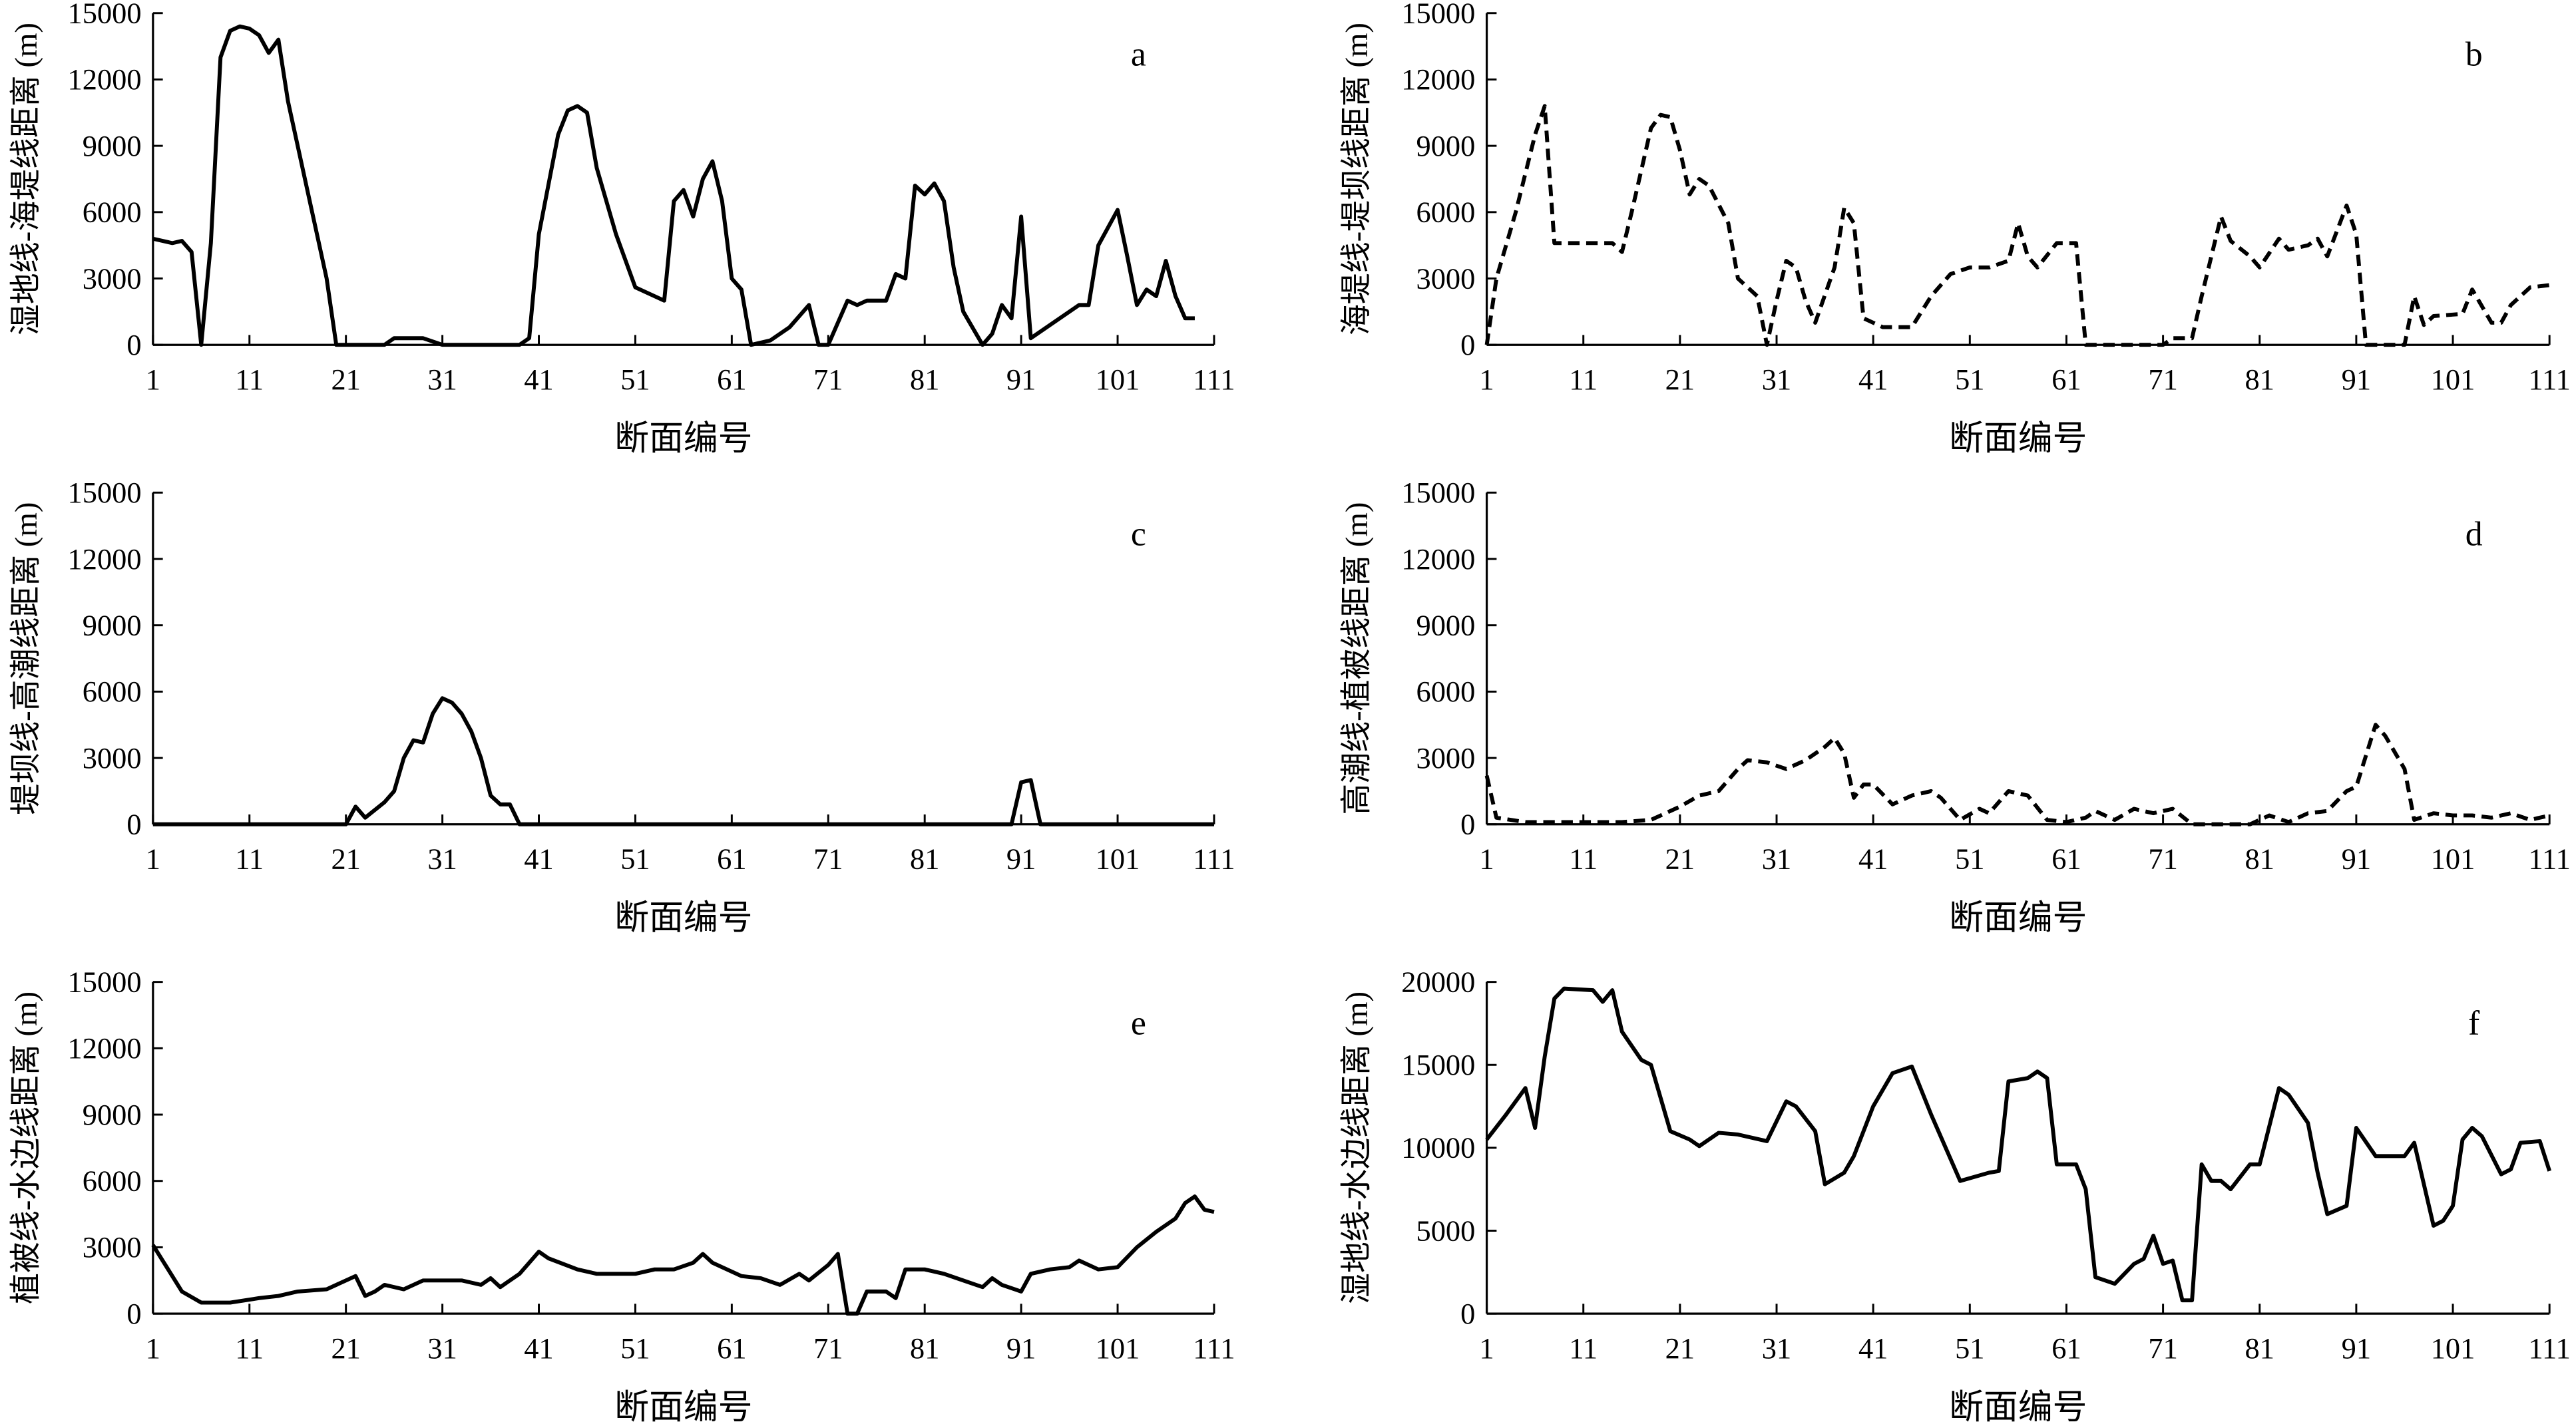 Image resolution: width=2576 pixels, height=1422 pixels. What do you see at coordinates (26, 179) in the screenshot?
I see `y-axis-label: 湿地线-海堤线距离 (m)` at bounding box center [26, 179].